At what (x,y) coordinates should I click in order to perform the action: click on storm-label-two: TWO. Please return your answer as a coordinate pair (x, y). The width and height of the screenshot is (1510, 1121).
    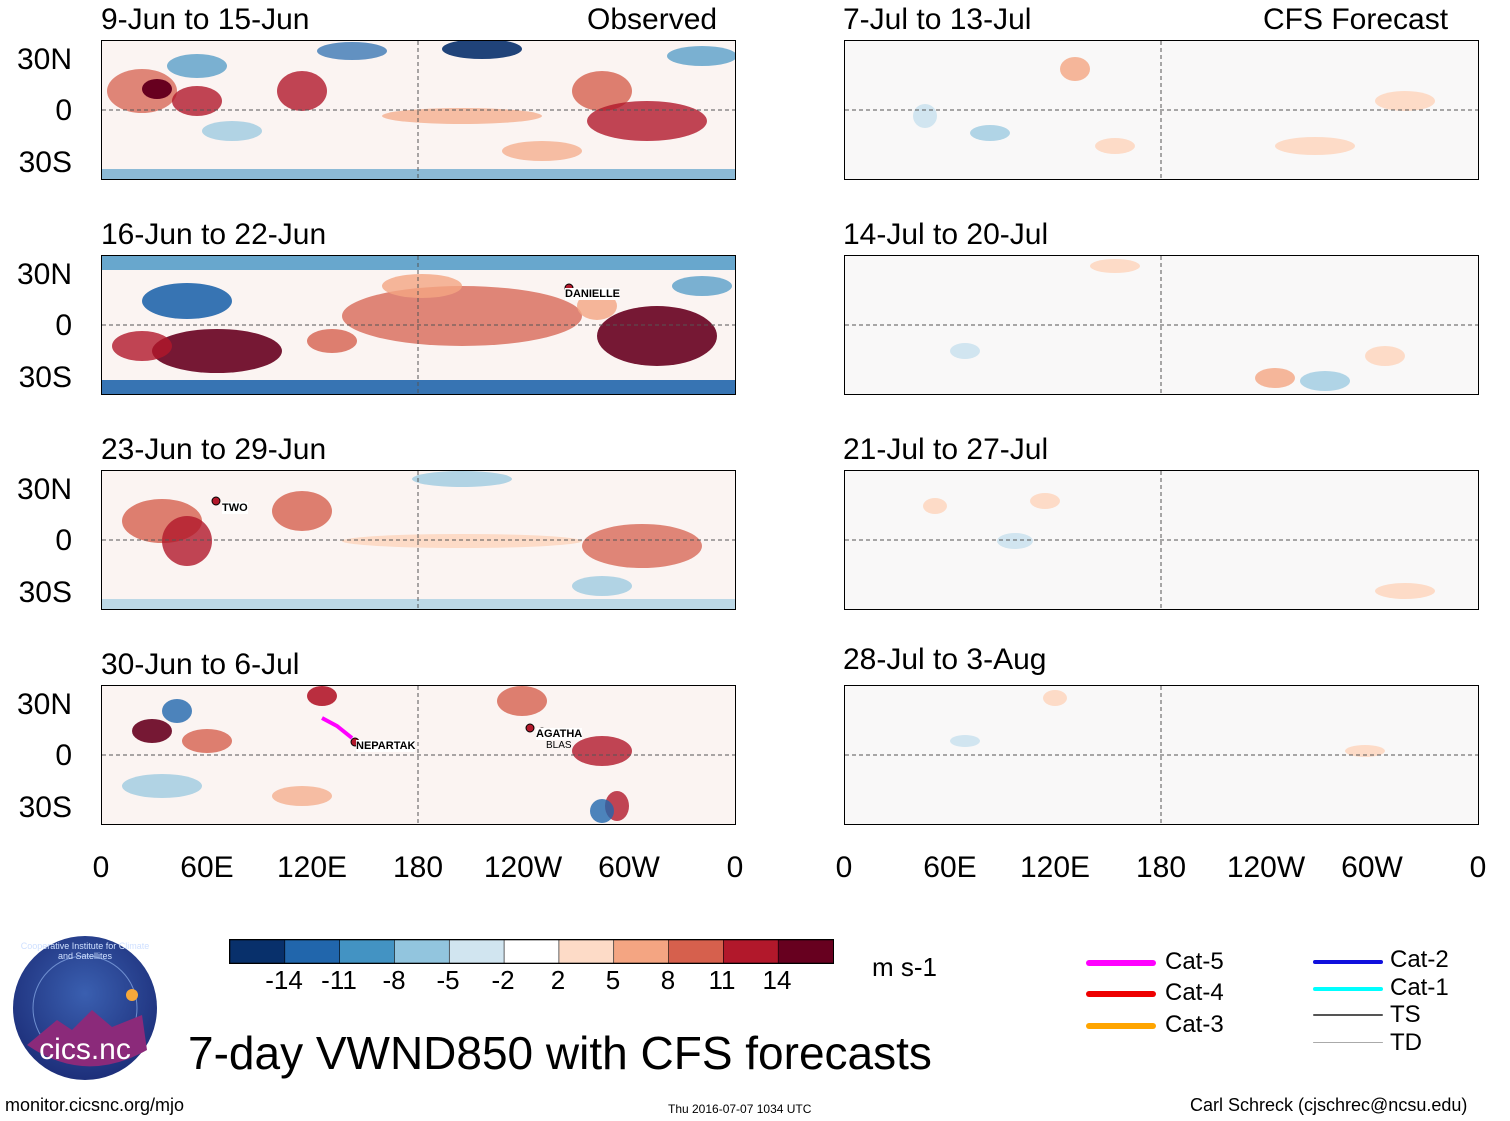
    Looking at the image, I should click on (235, 508).